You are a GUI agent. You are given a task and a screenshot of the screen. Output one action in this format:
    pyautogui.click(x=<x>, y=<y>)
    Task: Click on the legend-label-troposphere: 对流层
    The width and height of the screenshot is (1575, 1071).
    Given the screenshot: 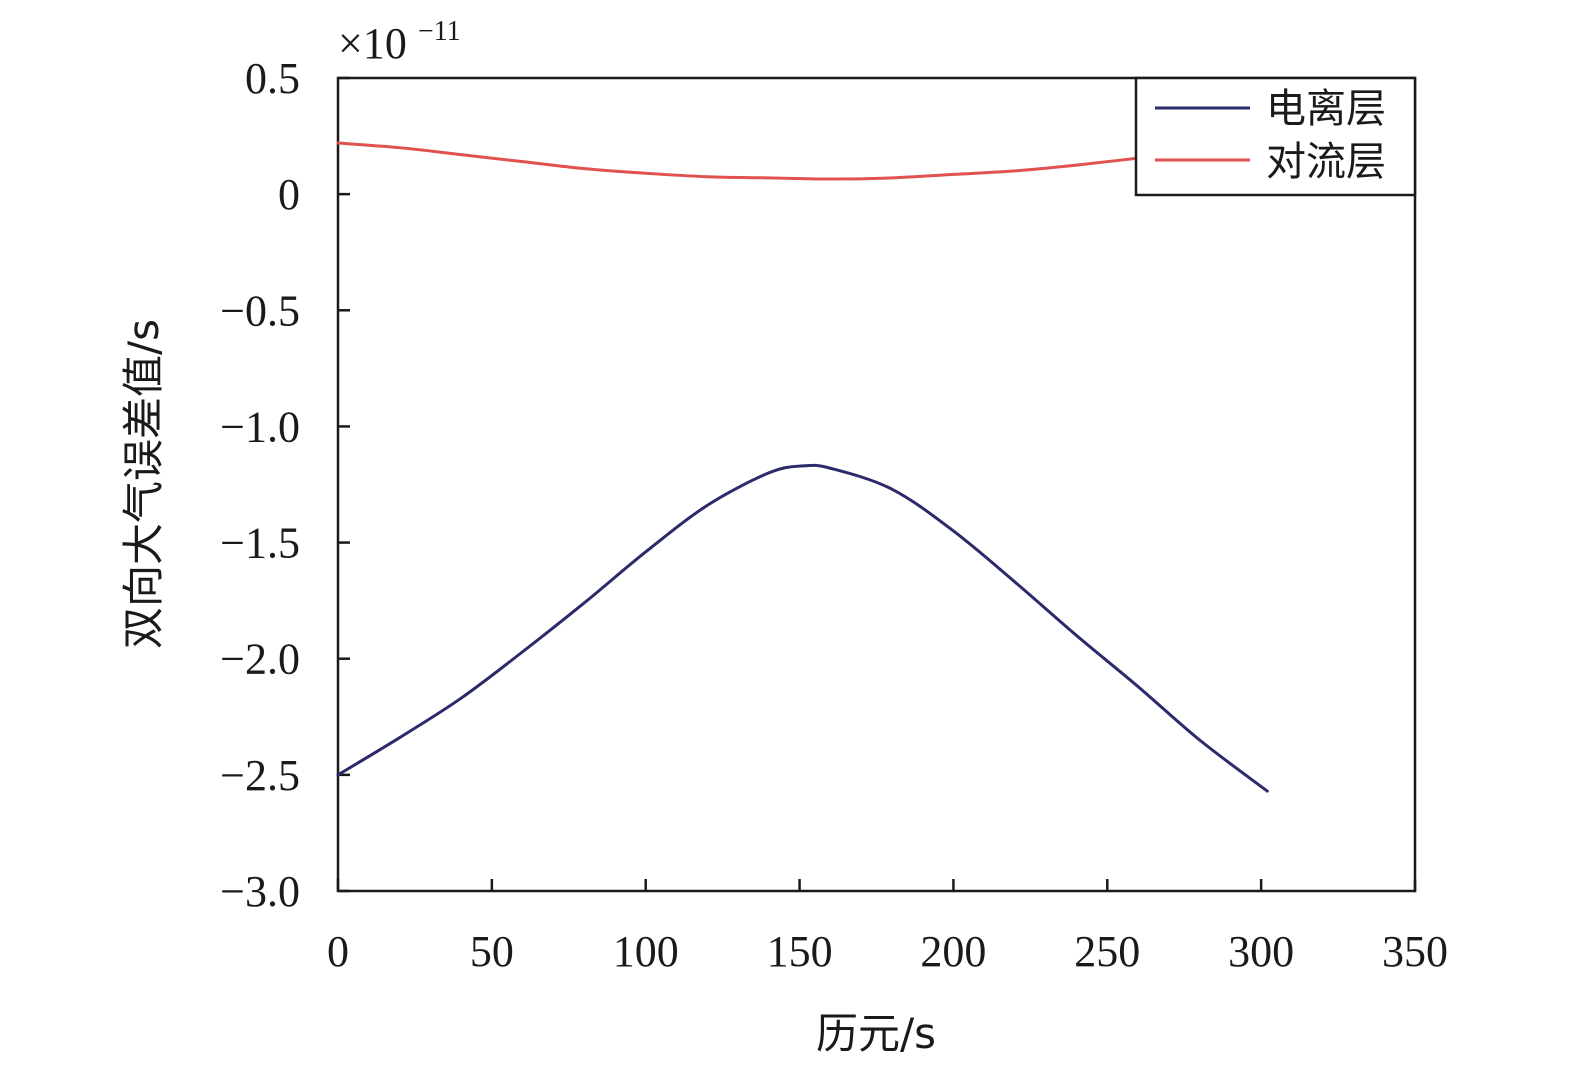 What is the action you would take?
    pyautogui.click(x=1326, y=162)
    